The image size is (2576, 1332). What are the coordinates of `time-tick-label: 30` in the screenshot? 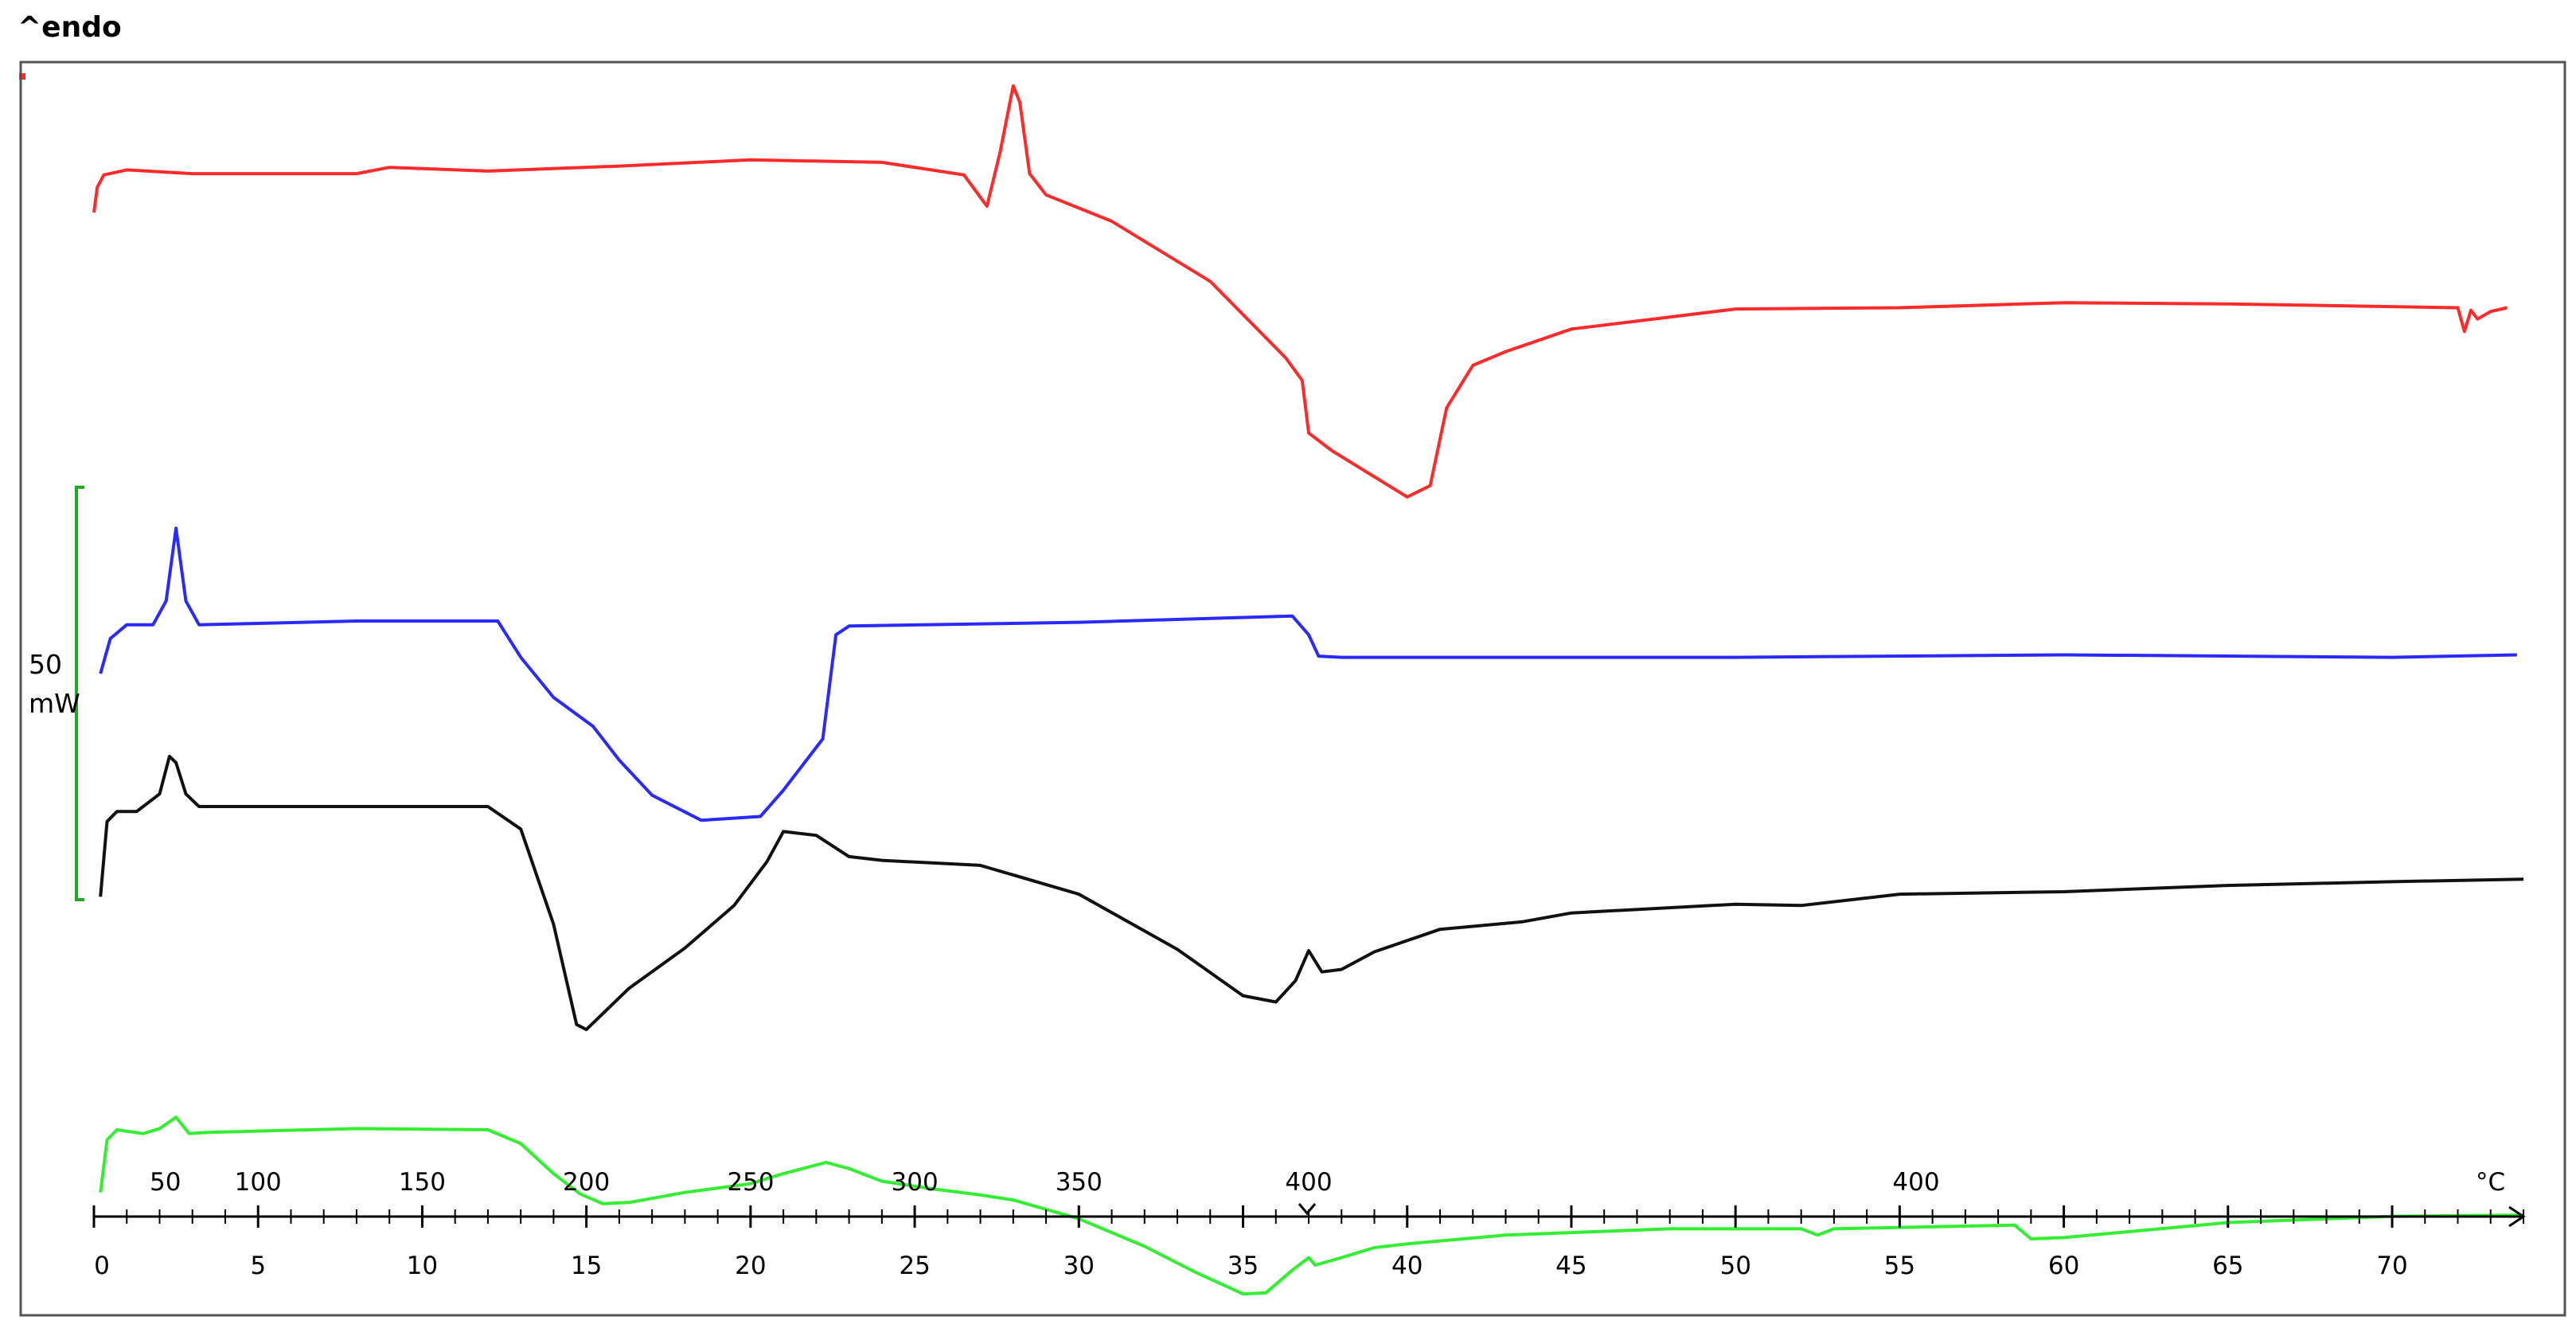 It's located at (1079, 1266).